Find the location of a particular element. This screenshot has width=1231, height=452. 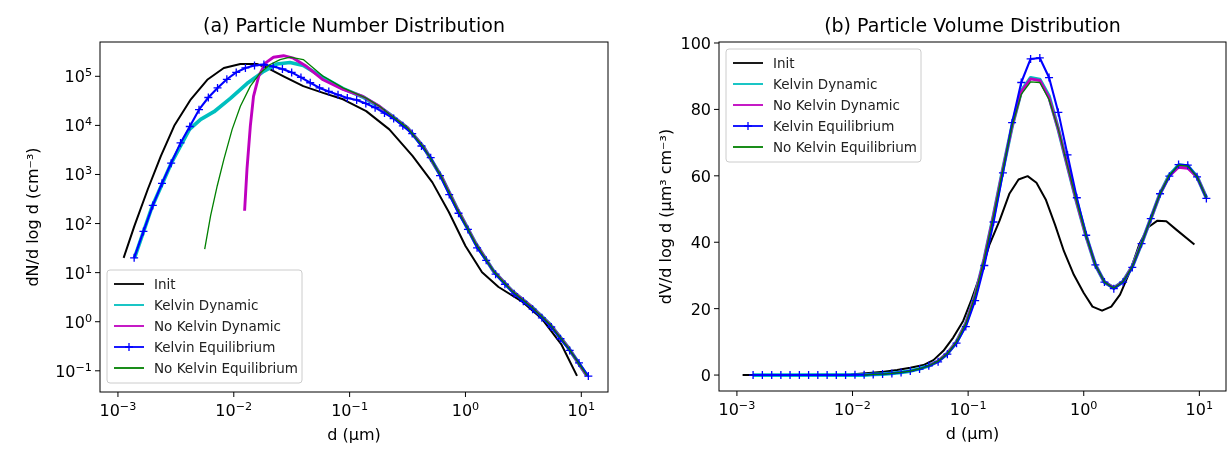

y-tick-label: 10$^{3}$ is located at coordinates (78, 174).